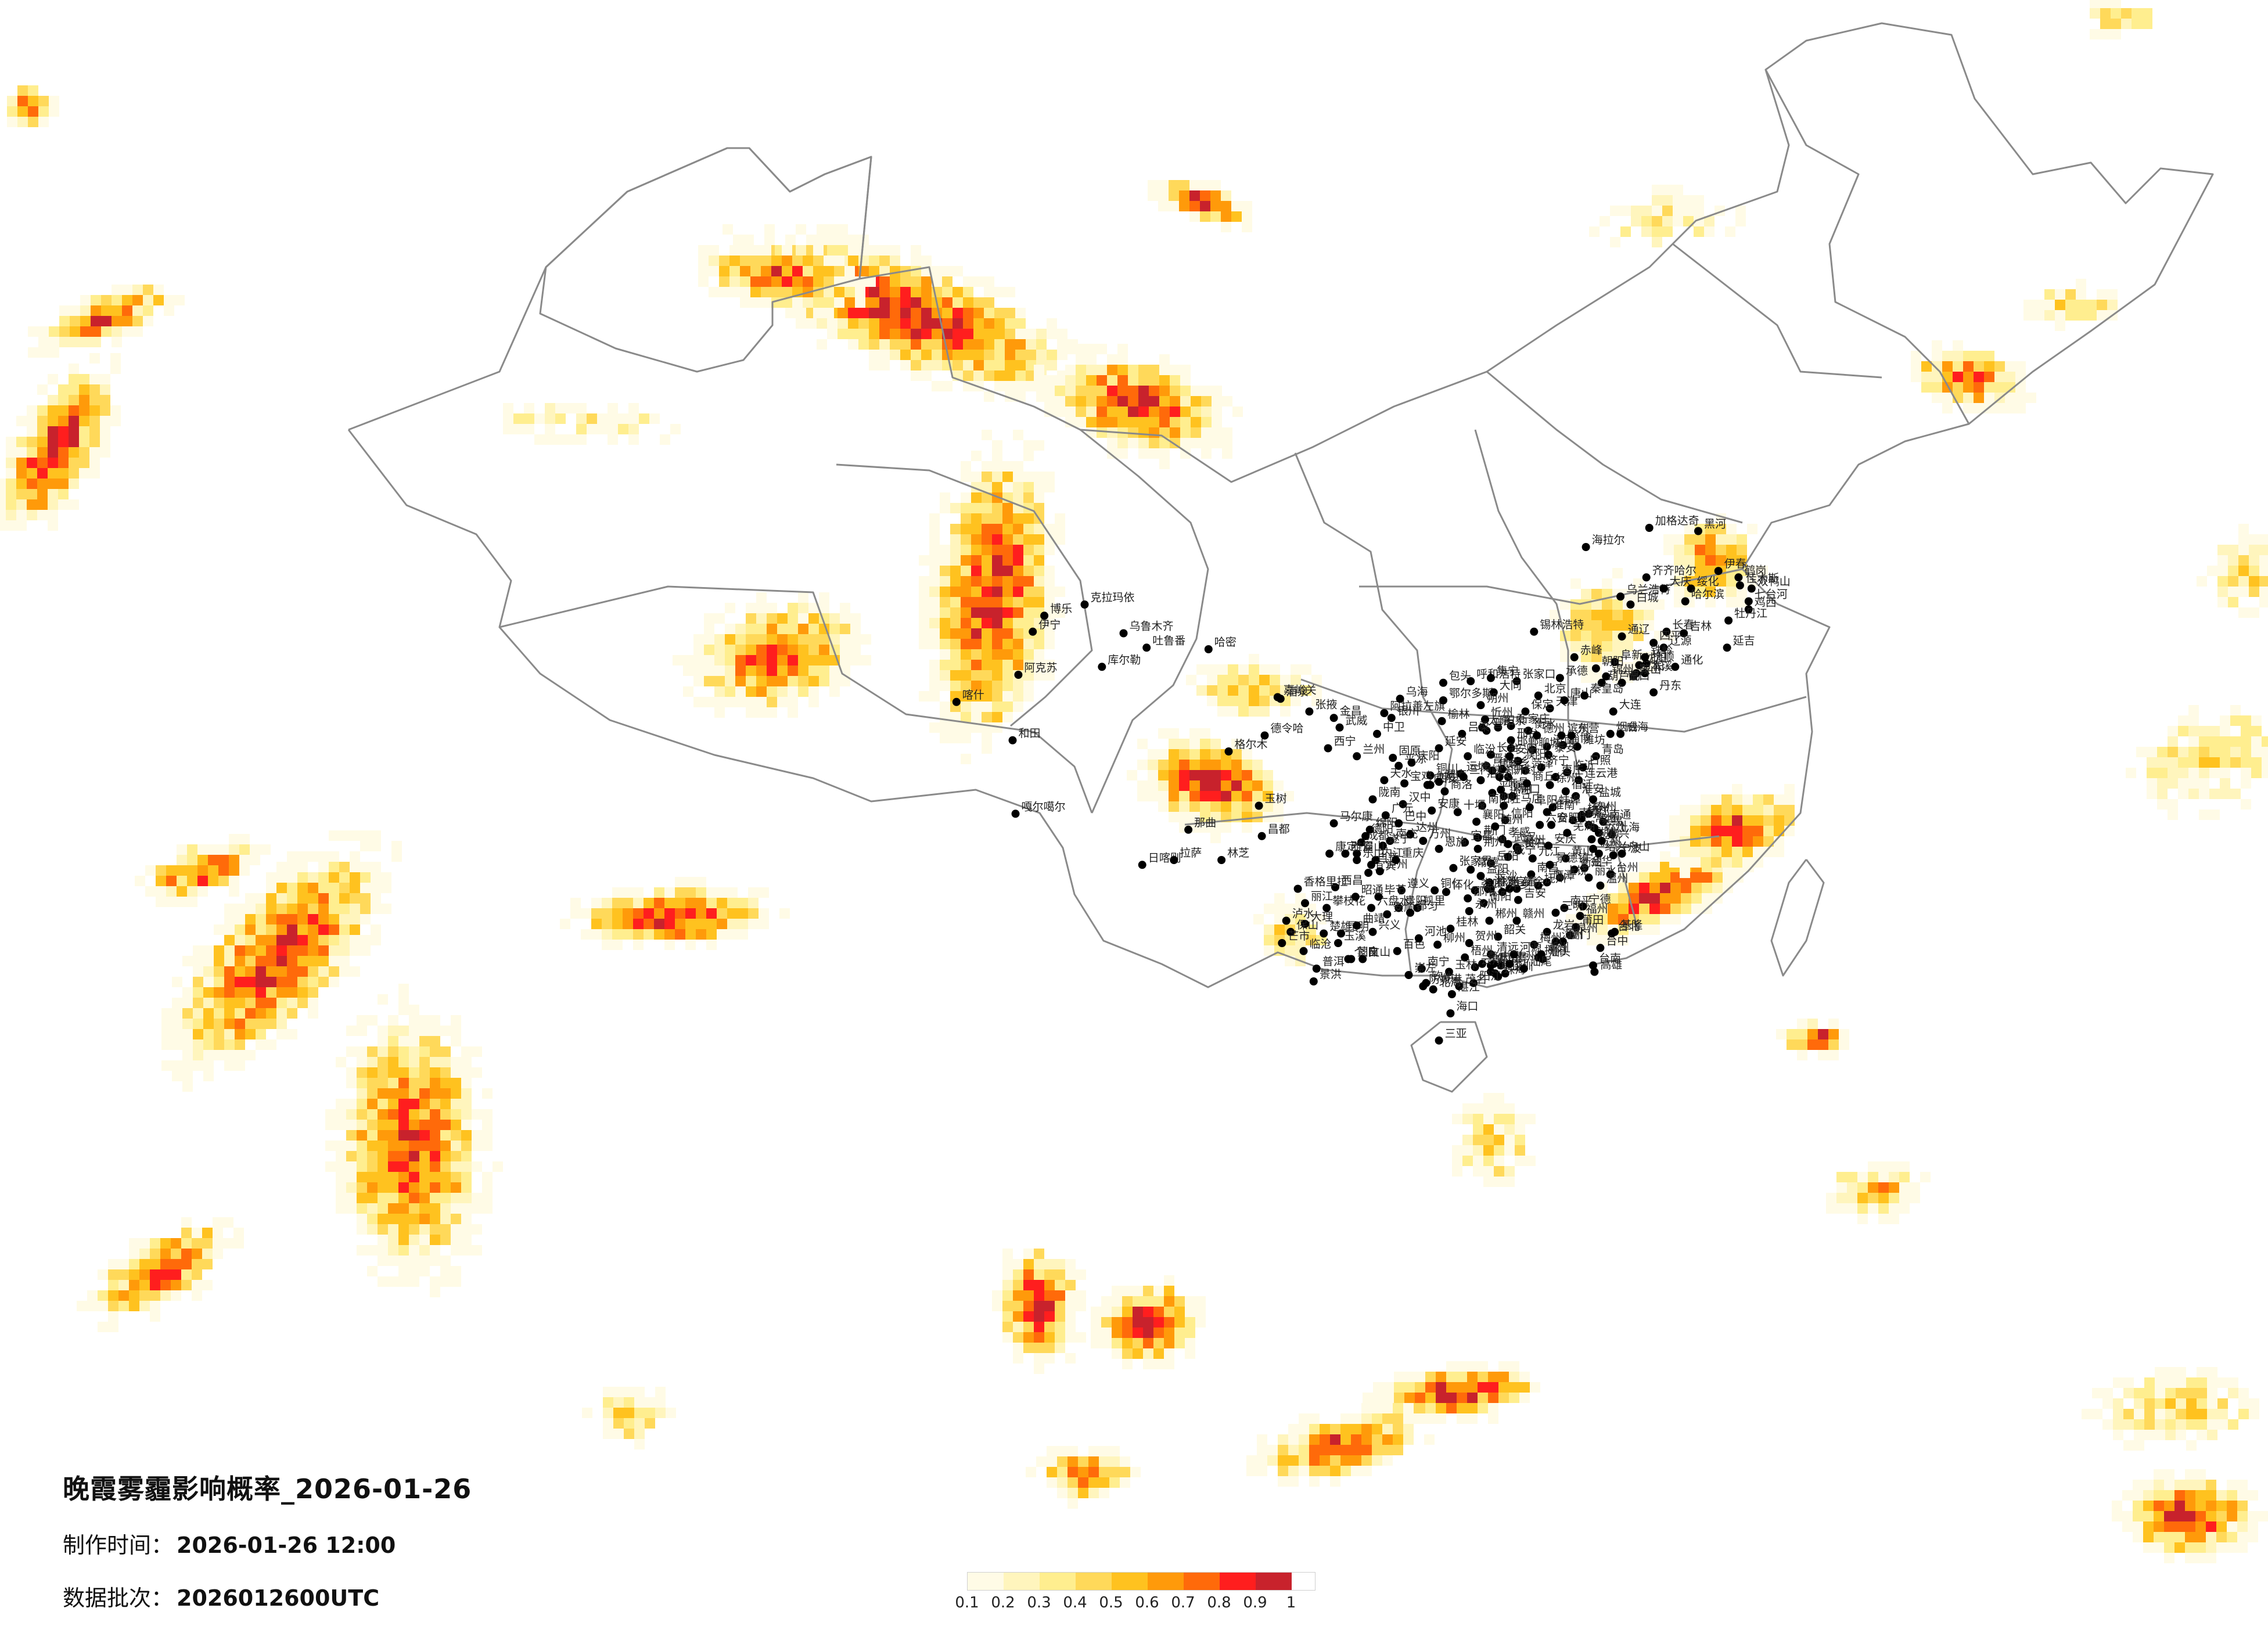 The image size is (2268, 1626). What do you see at coordinates (1528, 721) in the screenshot?
I see `city-marker: 石家庄` at bounding box center [1528, 721].